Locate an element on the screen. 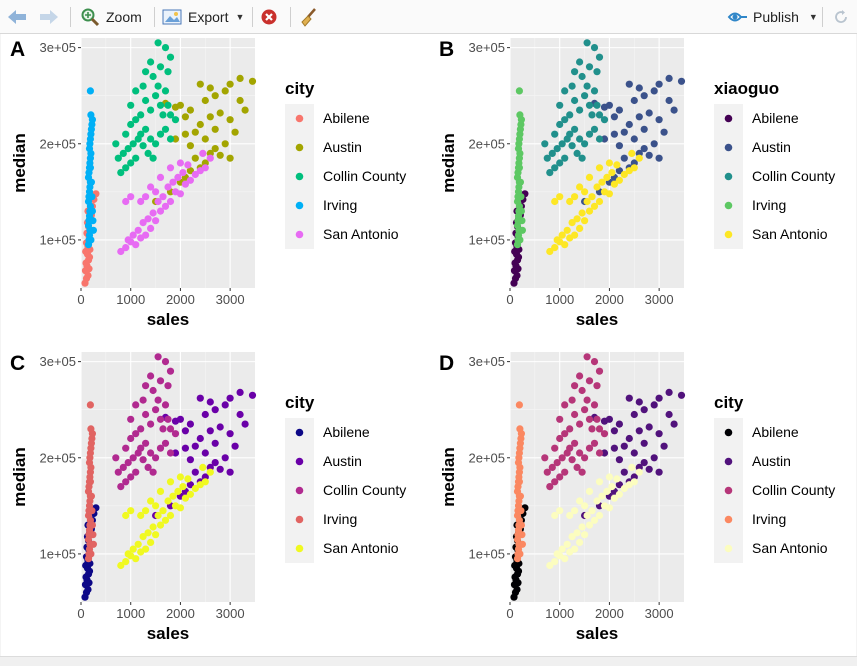  legend-label: Austin is located at coordinates (771, 147).